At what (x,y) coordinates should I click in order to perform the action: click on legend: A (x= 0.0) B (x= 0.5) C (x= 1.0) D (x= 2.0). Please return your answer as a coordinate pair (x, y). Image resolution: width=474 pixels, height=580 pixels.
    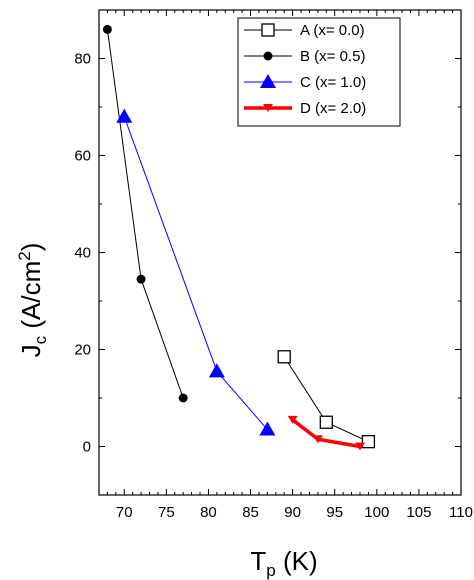
    Looking at the image, I should click on (319, 72).